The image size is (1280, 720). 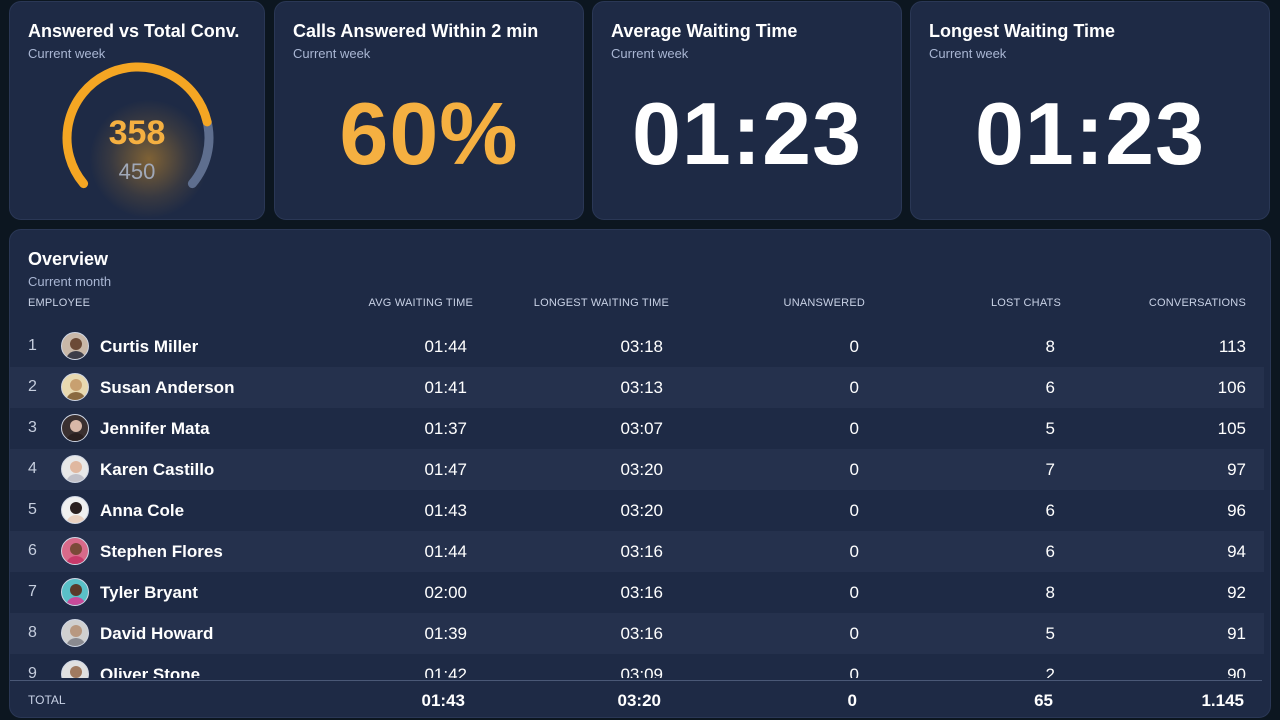 I want to click on longest-waiting-card: Longest Waiting Time Current week 01:23, so click(x=1090, y=110).